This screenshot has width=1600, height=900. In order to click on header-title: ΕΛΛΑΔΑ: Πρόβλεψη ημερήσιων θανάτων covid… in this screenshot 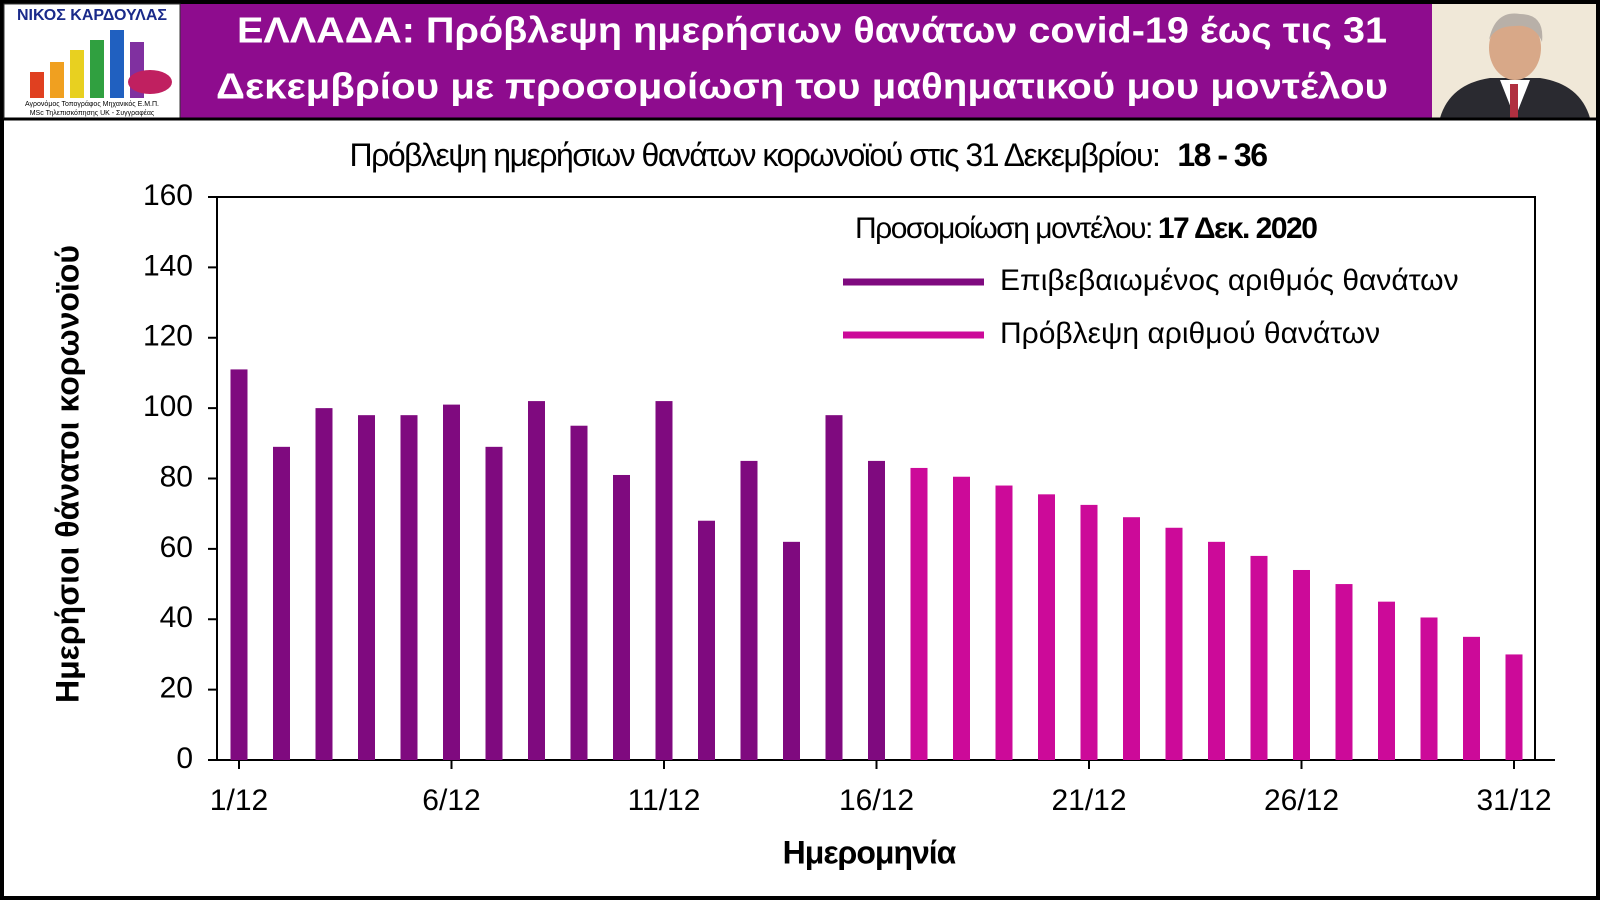, I will do `click(812, 30)`.